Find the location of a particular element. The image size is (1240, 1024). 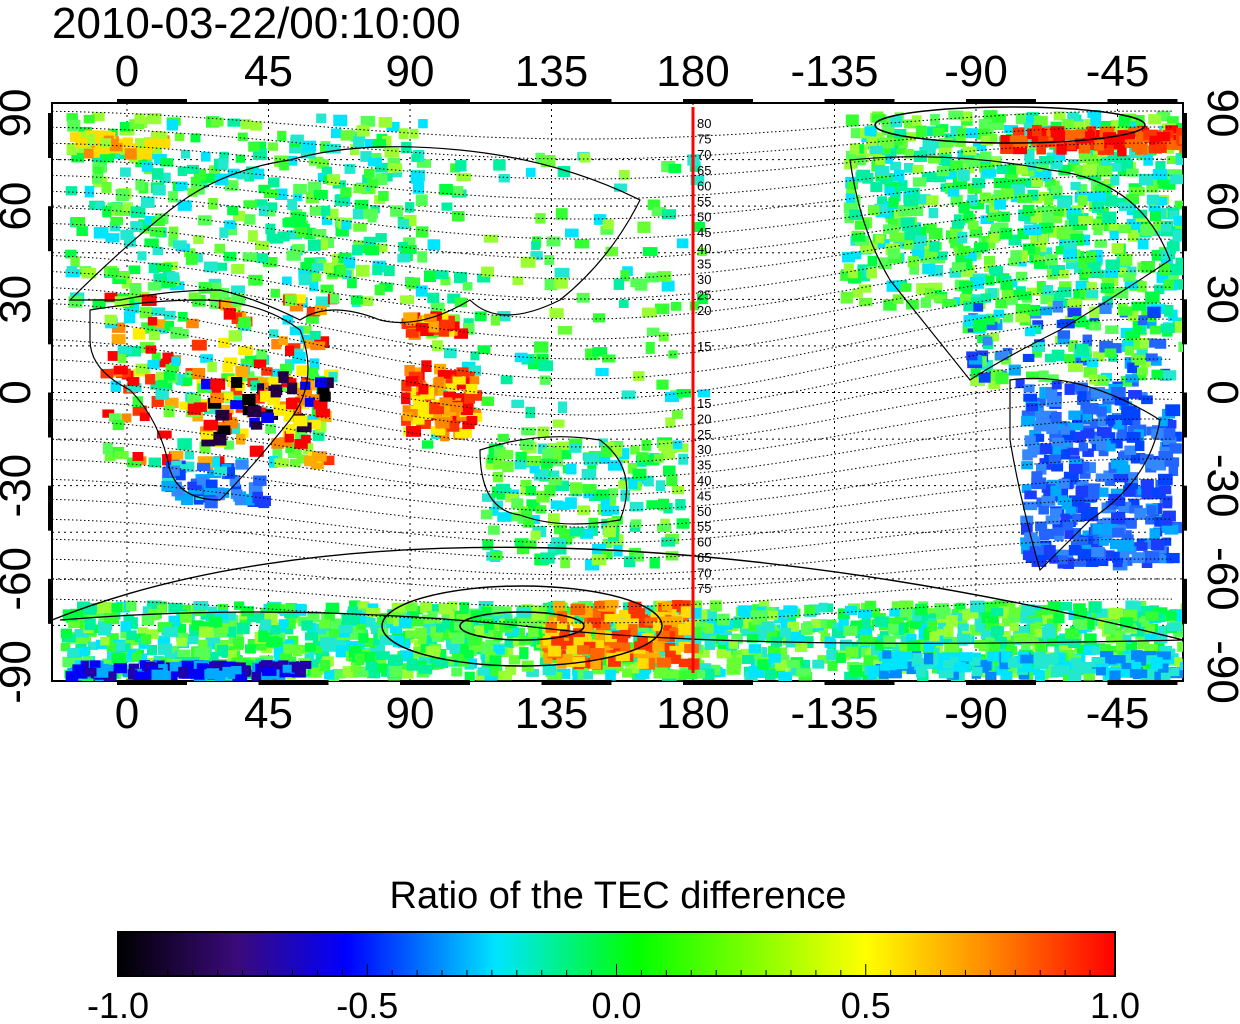

contour-label-south: 15 is located at coordinates (704, 403).